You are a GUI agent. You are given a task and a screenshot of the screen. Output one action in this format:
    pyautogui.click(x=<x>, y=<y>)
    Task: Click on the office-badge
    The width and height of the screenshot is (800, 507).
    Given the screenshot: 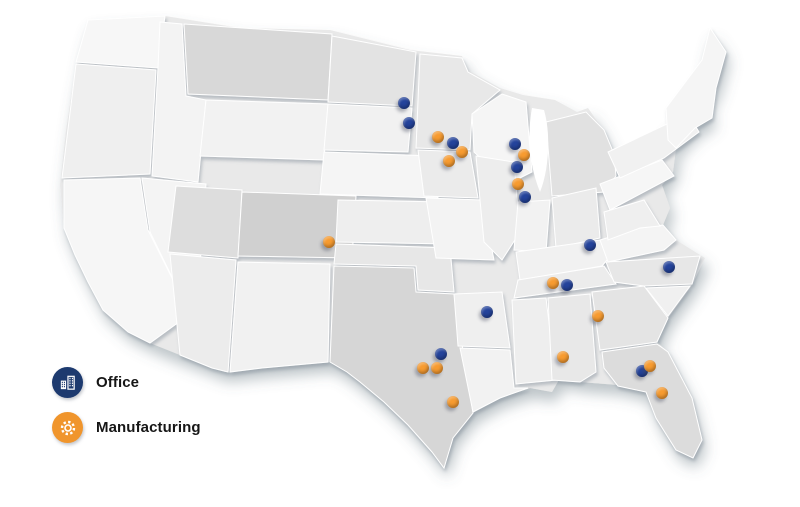 What is the action you would take?
    pyautogui.click(x=67, y=382)
    